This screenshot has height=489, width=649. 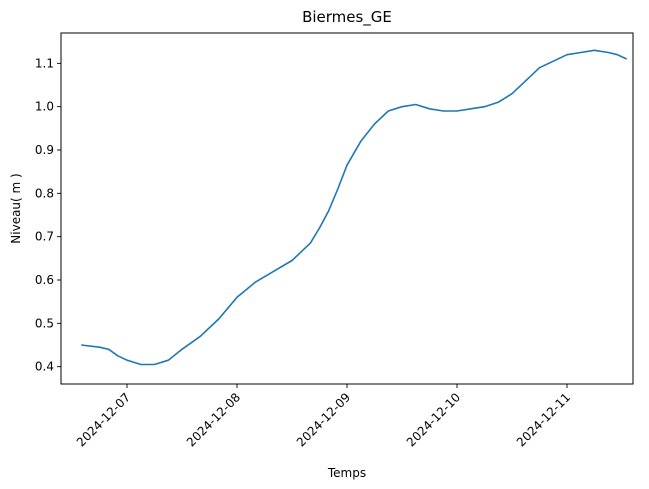 What do you see at coordinates (103, 419) in the screenshot?
I see `x-tick-label: 2024-12-07` at bounding box center [103, 419].